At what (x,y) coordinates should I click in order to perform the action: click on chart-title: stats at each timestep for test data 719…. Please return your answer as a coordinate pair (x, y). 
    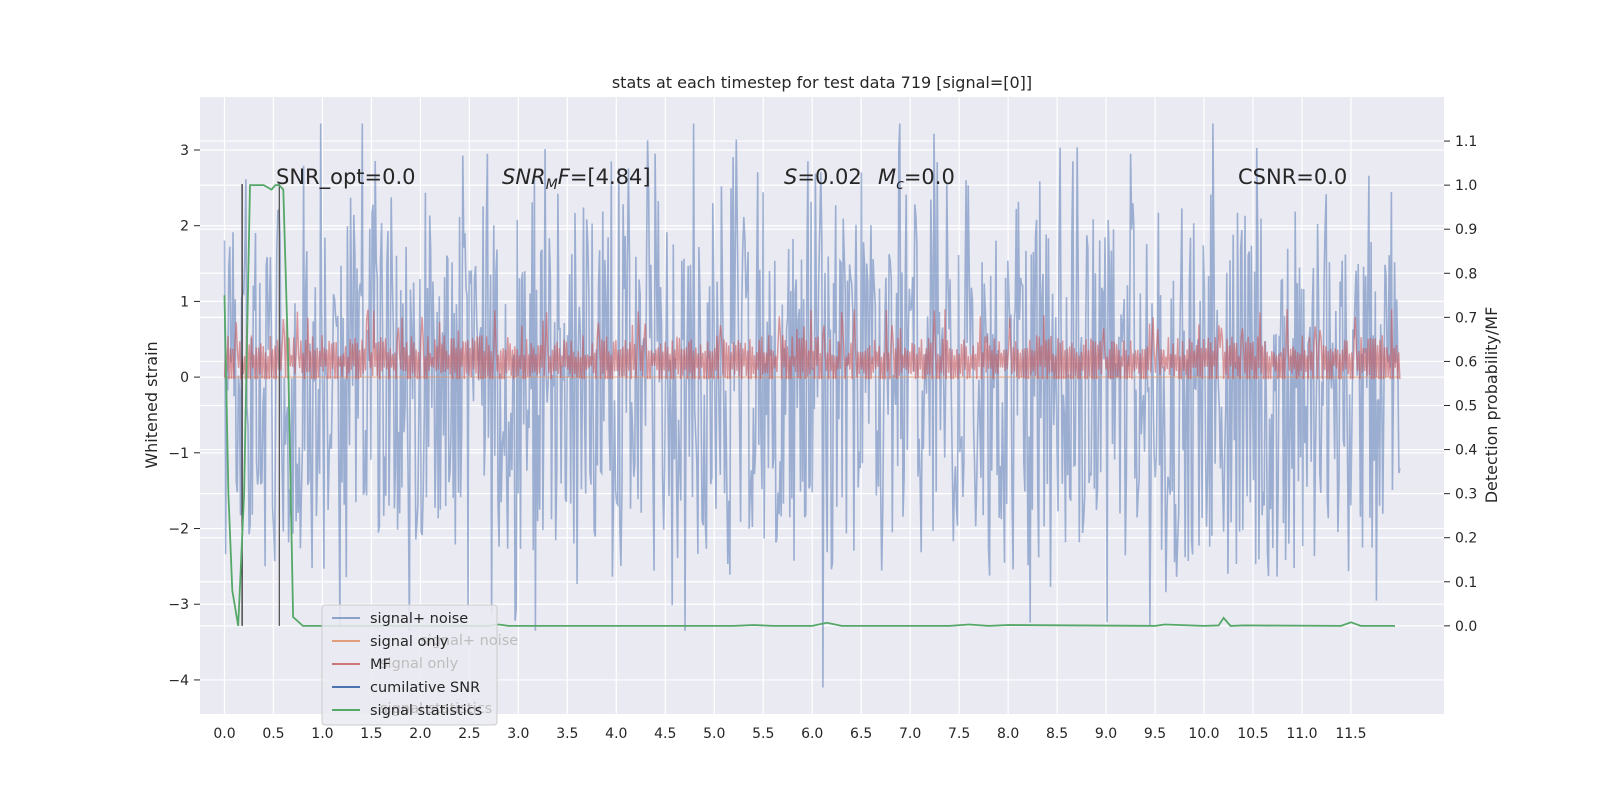
    Looking at the image, I should click on (822, 82).